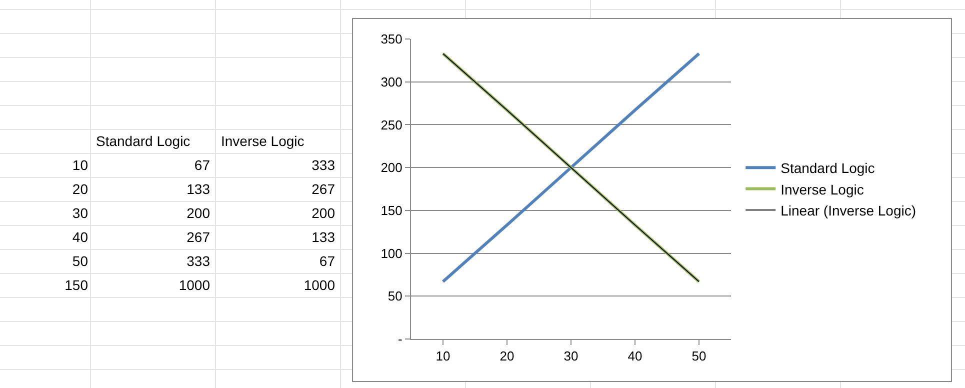 The height and width of the screenshot is (388, 965). What do you see at coordinates (391, 39) in the screenshot?
I see `y-tick-label: 350` at bounding box center [391, 39].